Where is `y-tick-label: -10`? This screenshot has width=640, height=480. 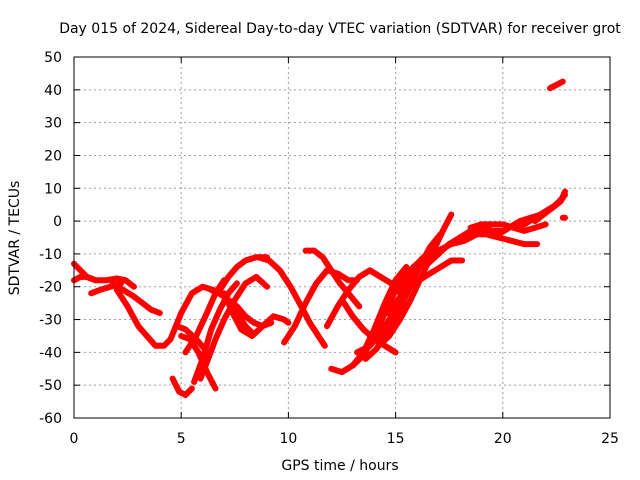
y-tick-label: -10 is located at coordinates (50, 255).